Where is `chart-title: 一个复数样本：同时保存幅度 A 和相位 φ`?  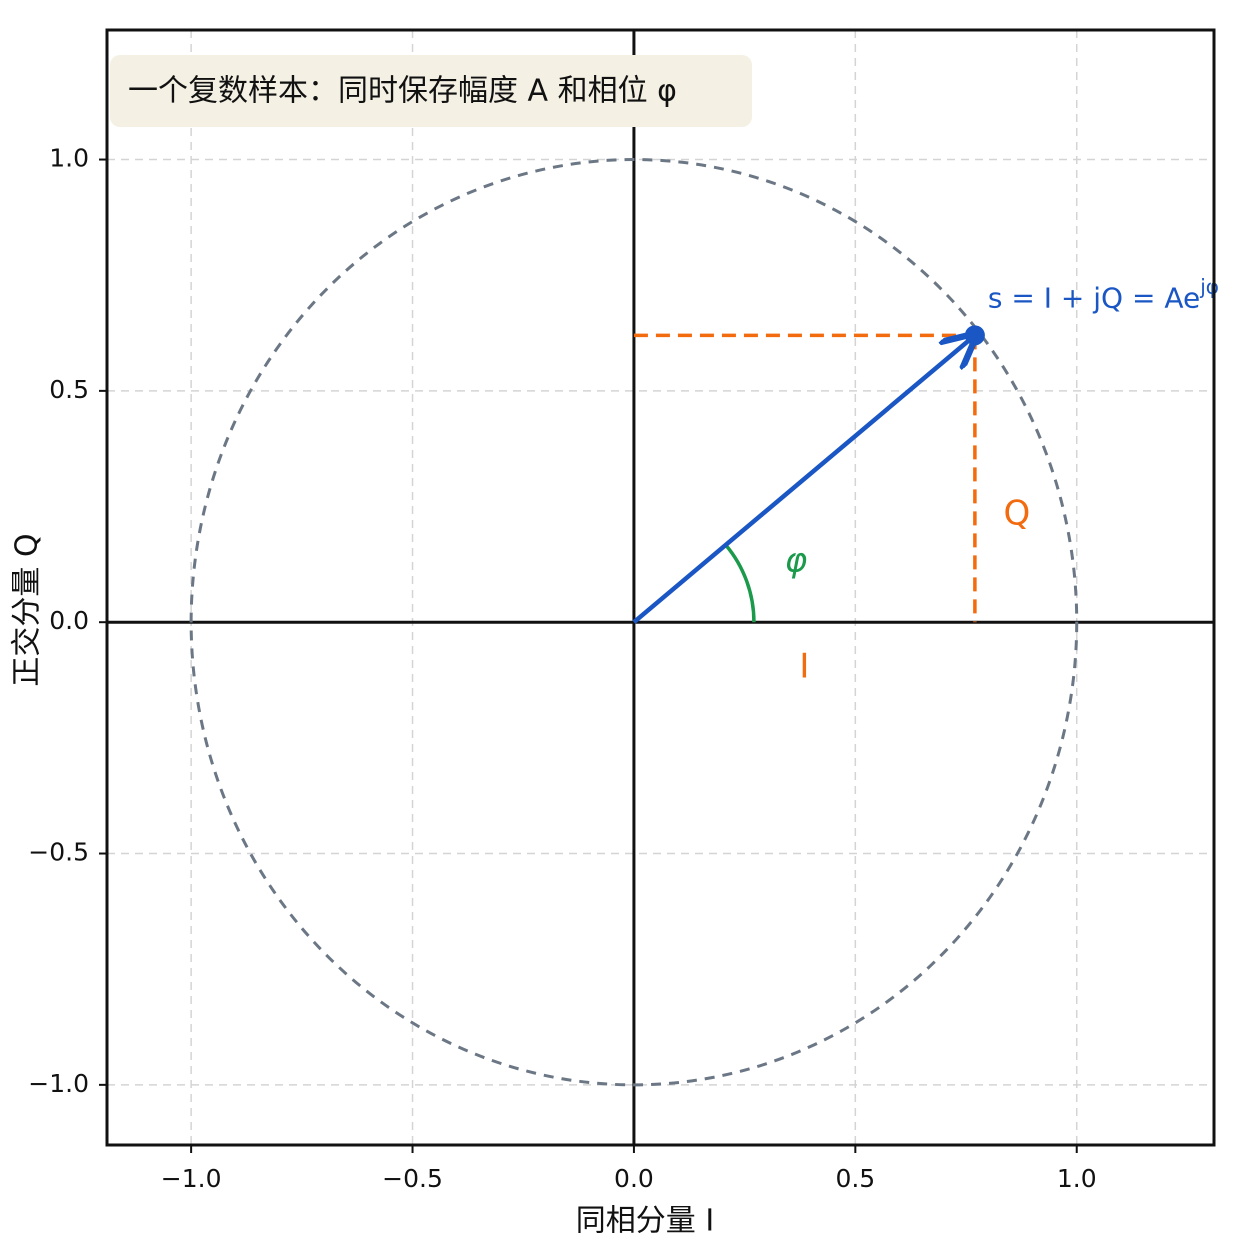
chart-title: 一个复数样本：同时保存幅度 A 和相位 φ is located at coordinates (402, 91).